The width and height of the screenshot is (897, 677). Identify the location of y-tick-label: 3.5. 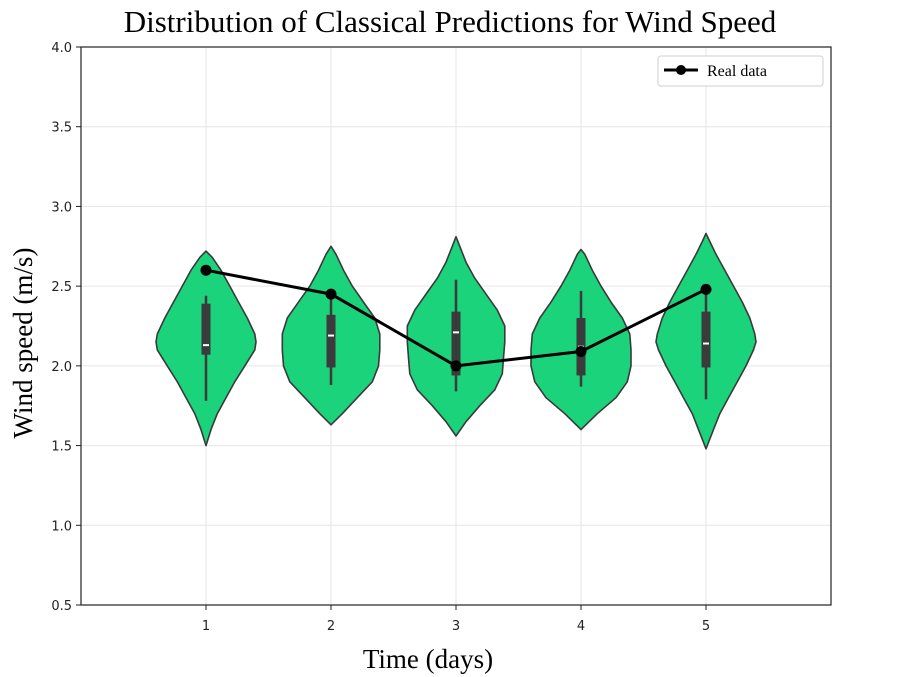
(61, 128).